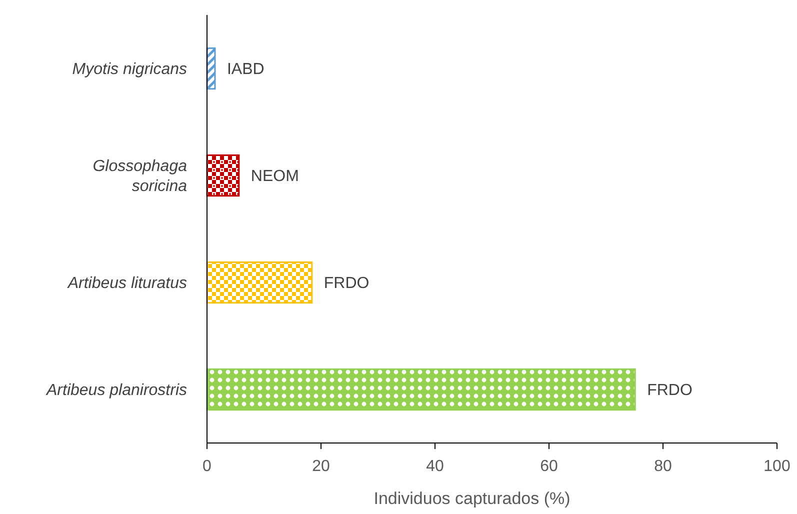 The image size is (797, 514). What do you see at coordinates (472, 498) in the screenshot?
I see `x-axis-title: Individuos capturados (%)` at bounding box center [472, 498].